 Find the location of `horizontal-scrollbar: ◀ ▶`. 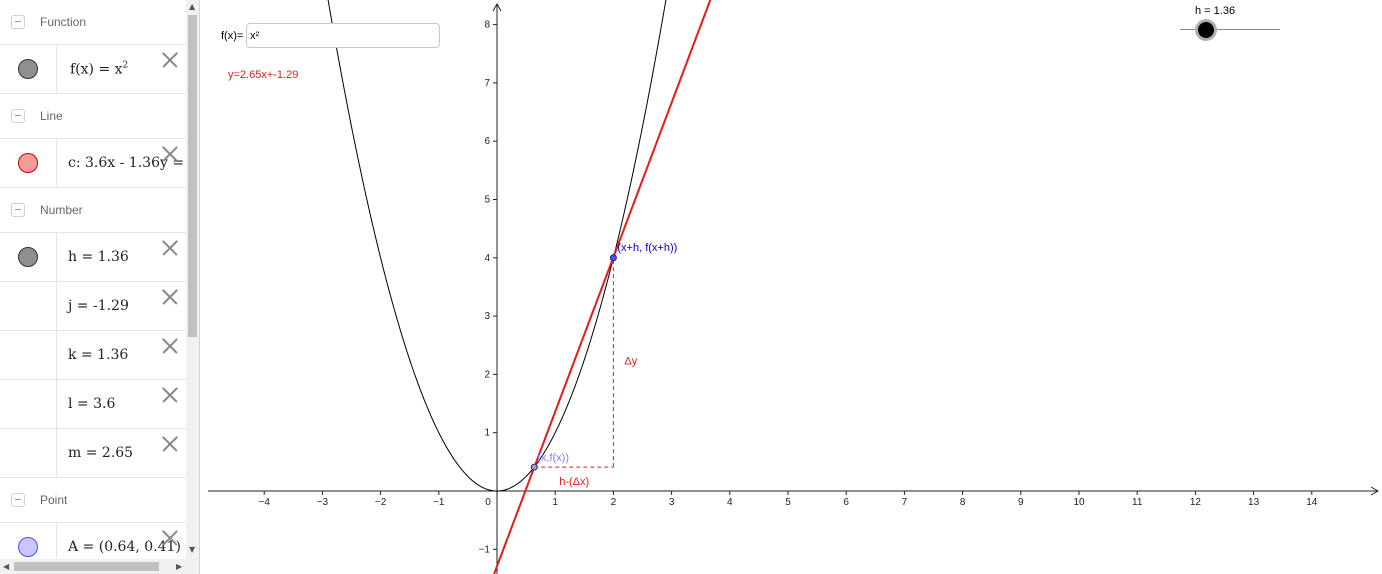

horizontal-scrollbar: ◀ ▶ is located at coordinates (99, 566).